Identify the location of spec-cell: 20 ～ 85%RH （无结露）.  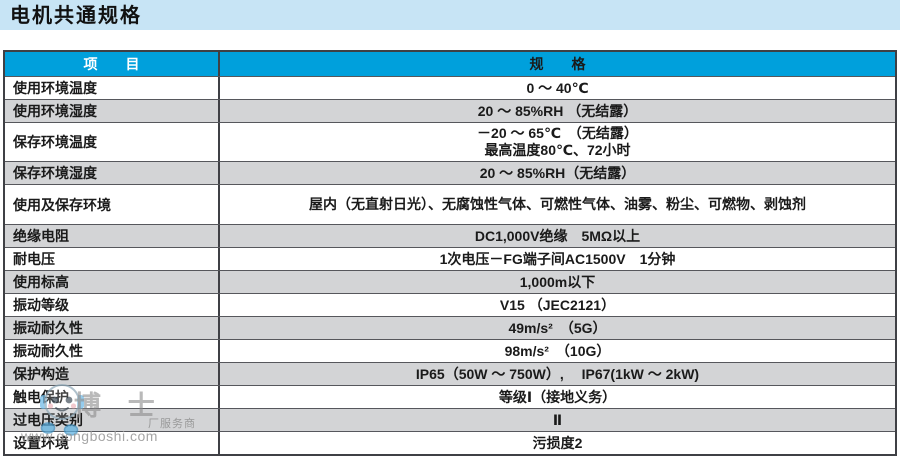
(557, 111).